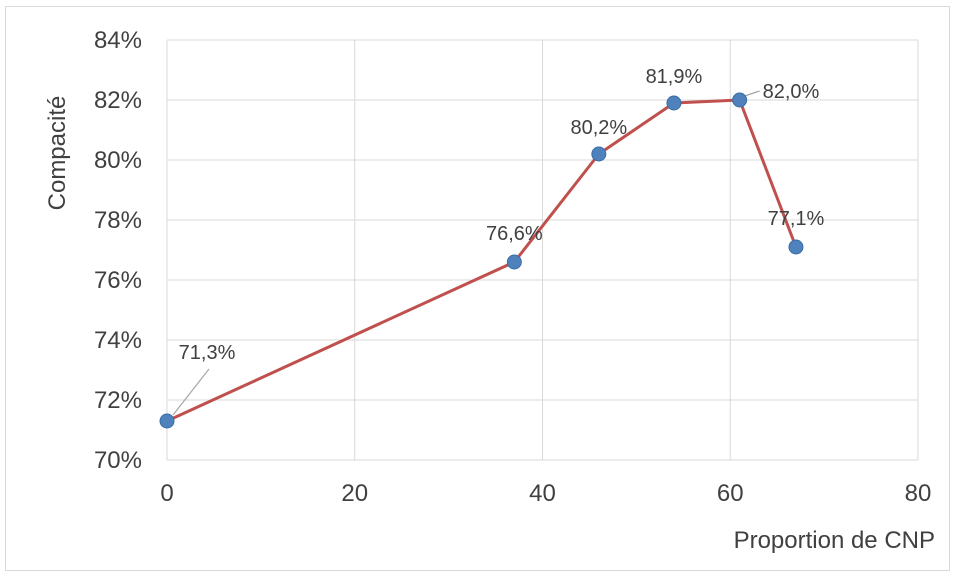  Describe the element at coordinates (796, 219) in the screenshot. I see `data-label: 77,1%` at that location.